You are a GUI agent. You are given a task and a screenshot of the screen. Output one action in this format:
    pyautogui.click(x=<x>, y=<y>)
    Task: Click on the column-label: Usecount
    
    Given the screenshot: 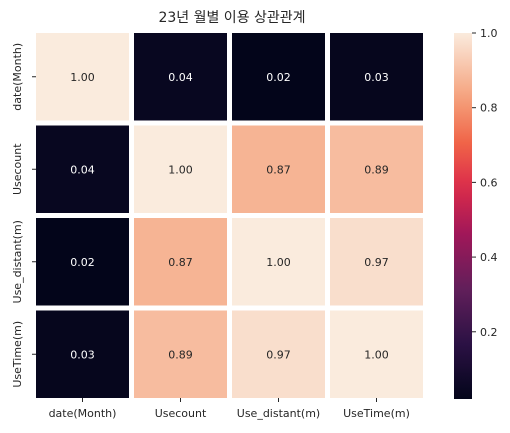 What is the action you would take?
    pyautogui.click(x=181, y=413)
    